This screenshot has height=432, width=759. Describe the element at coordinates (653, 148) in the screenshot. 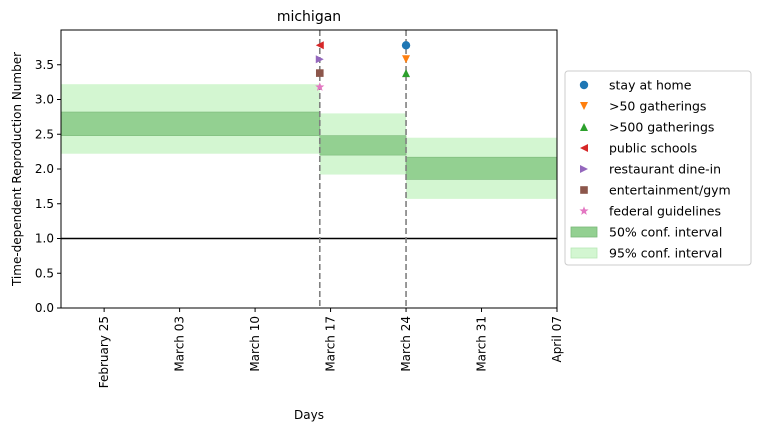

I see `legend-label: public schools` at that location.